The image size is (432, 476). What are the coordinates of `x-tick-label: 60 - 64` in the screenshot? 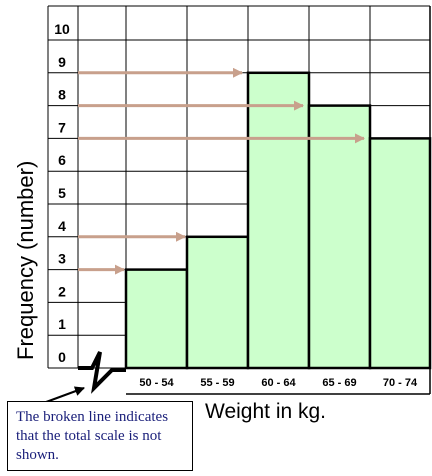 It's located at (278, 383).